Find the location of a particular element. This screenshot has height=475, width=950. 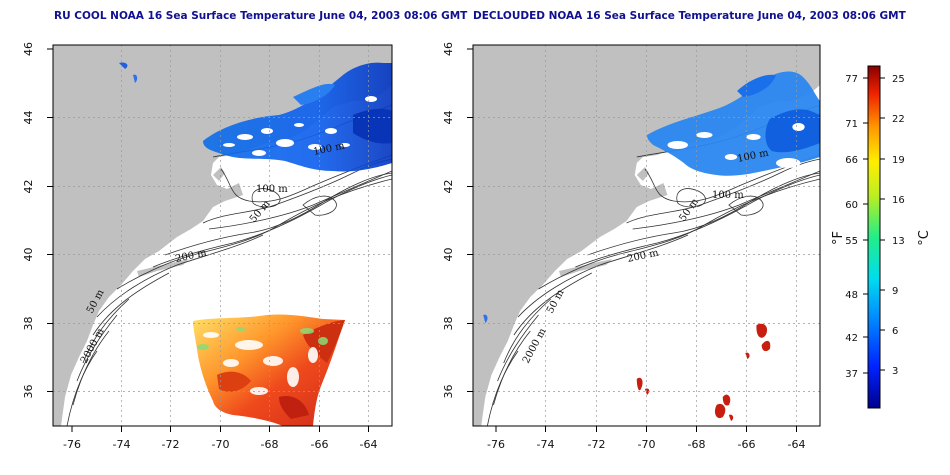

colorbar-f-tick: 48 is located at coordinates (851, 295).